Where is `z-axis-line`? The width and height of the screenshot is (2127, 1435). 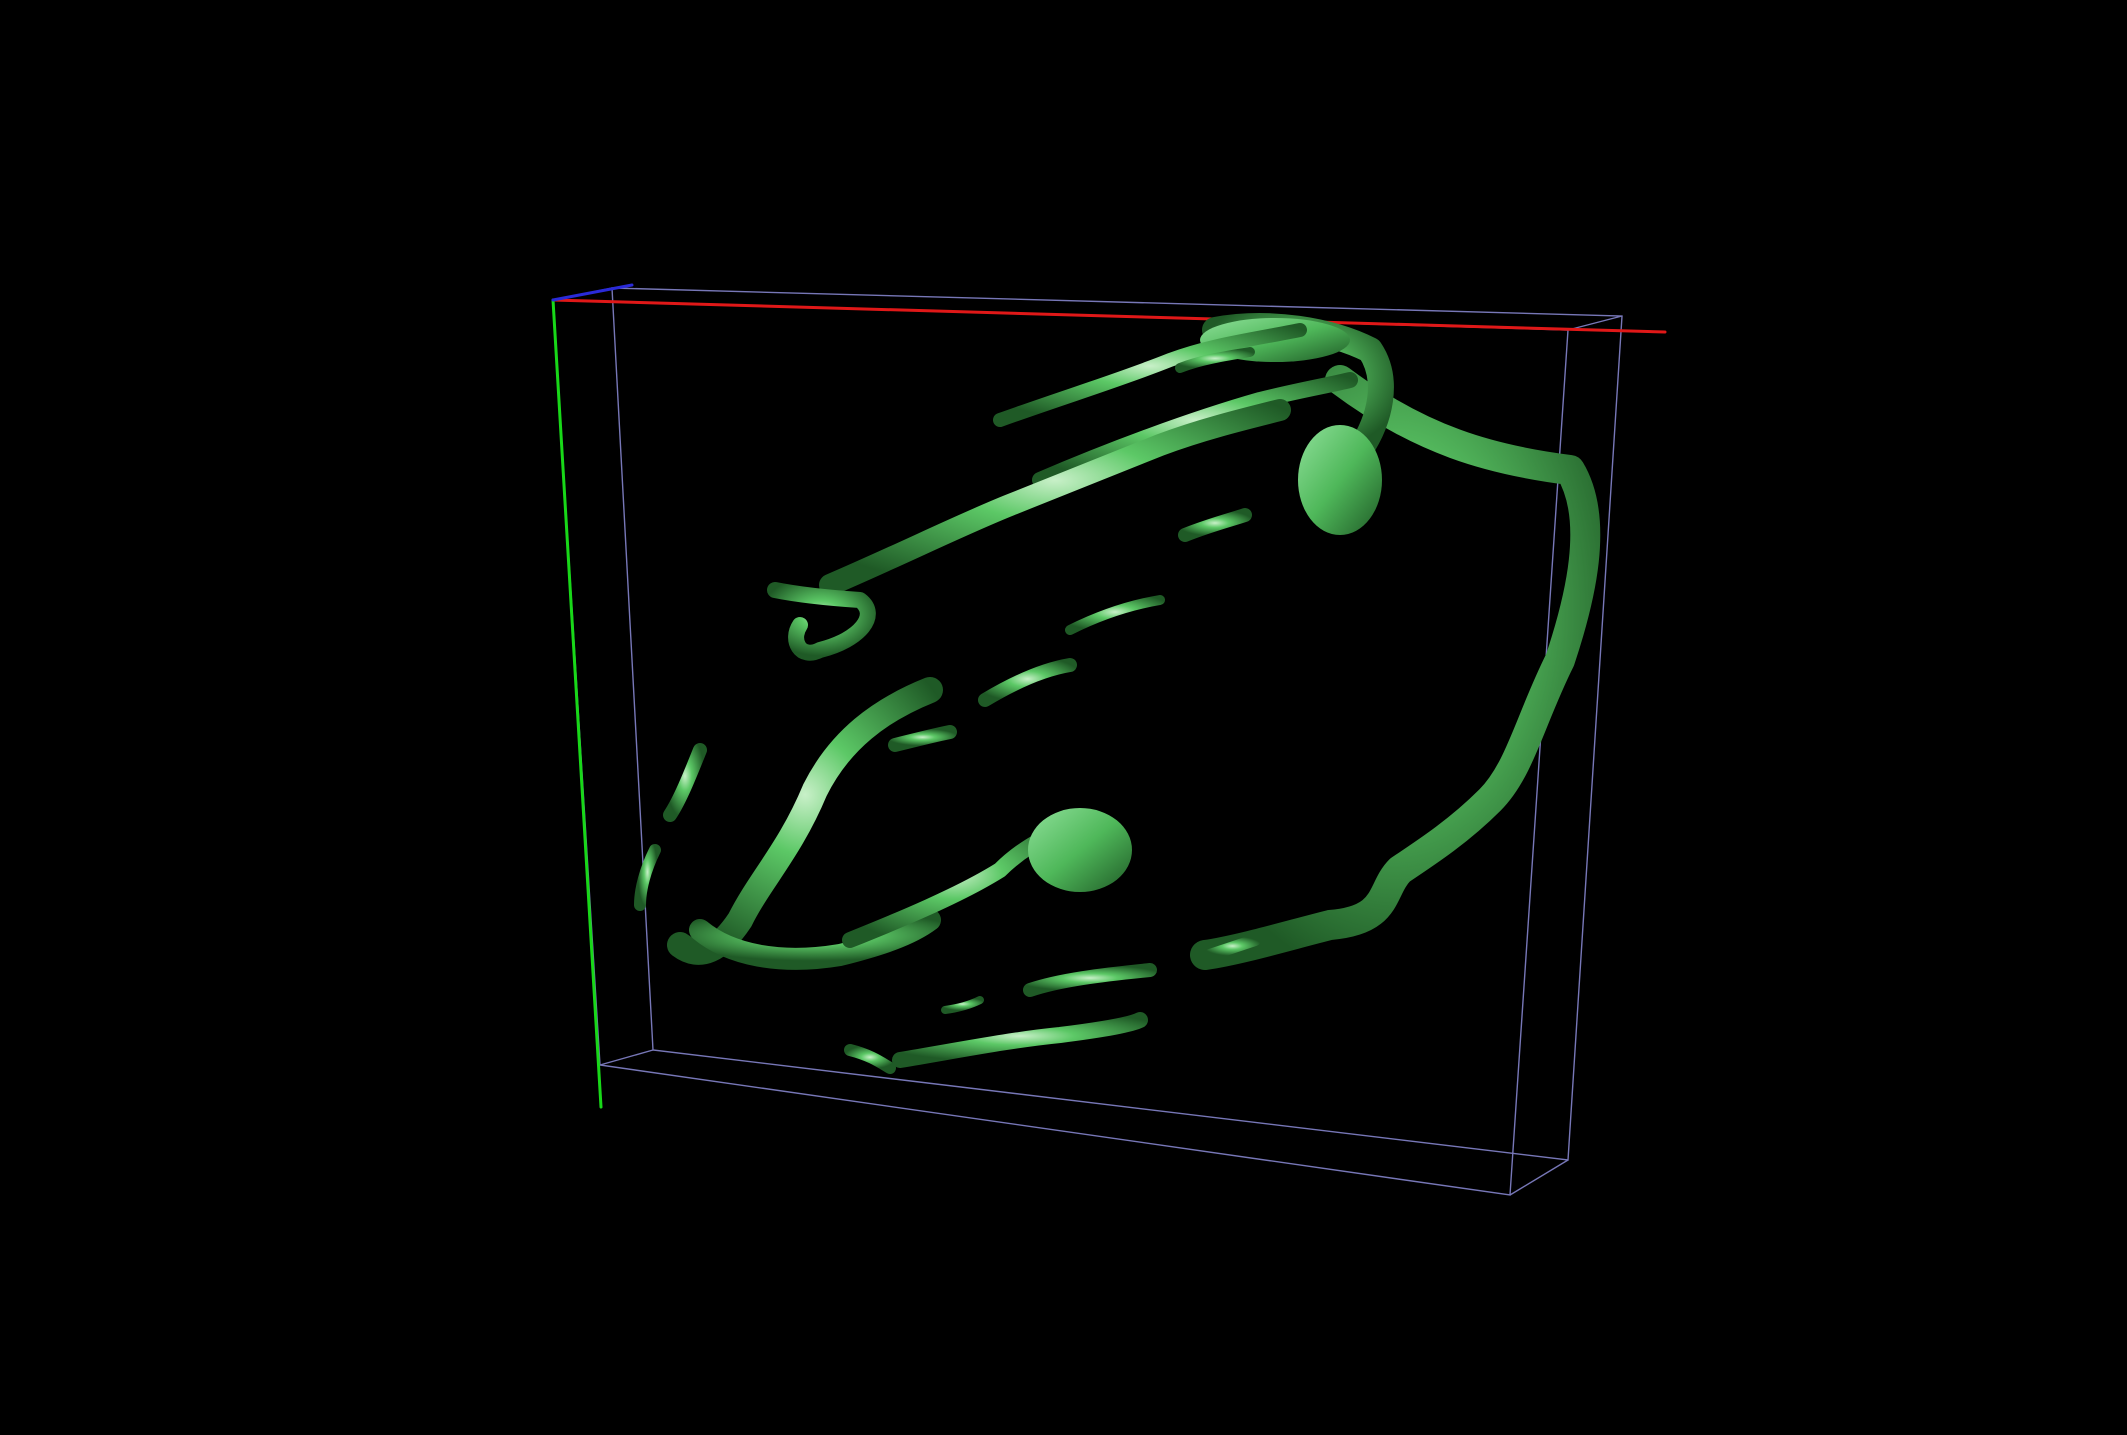 z-axis-line is located at coordinates (592, 292).